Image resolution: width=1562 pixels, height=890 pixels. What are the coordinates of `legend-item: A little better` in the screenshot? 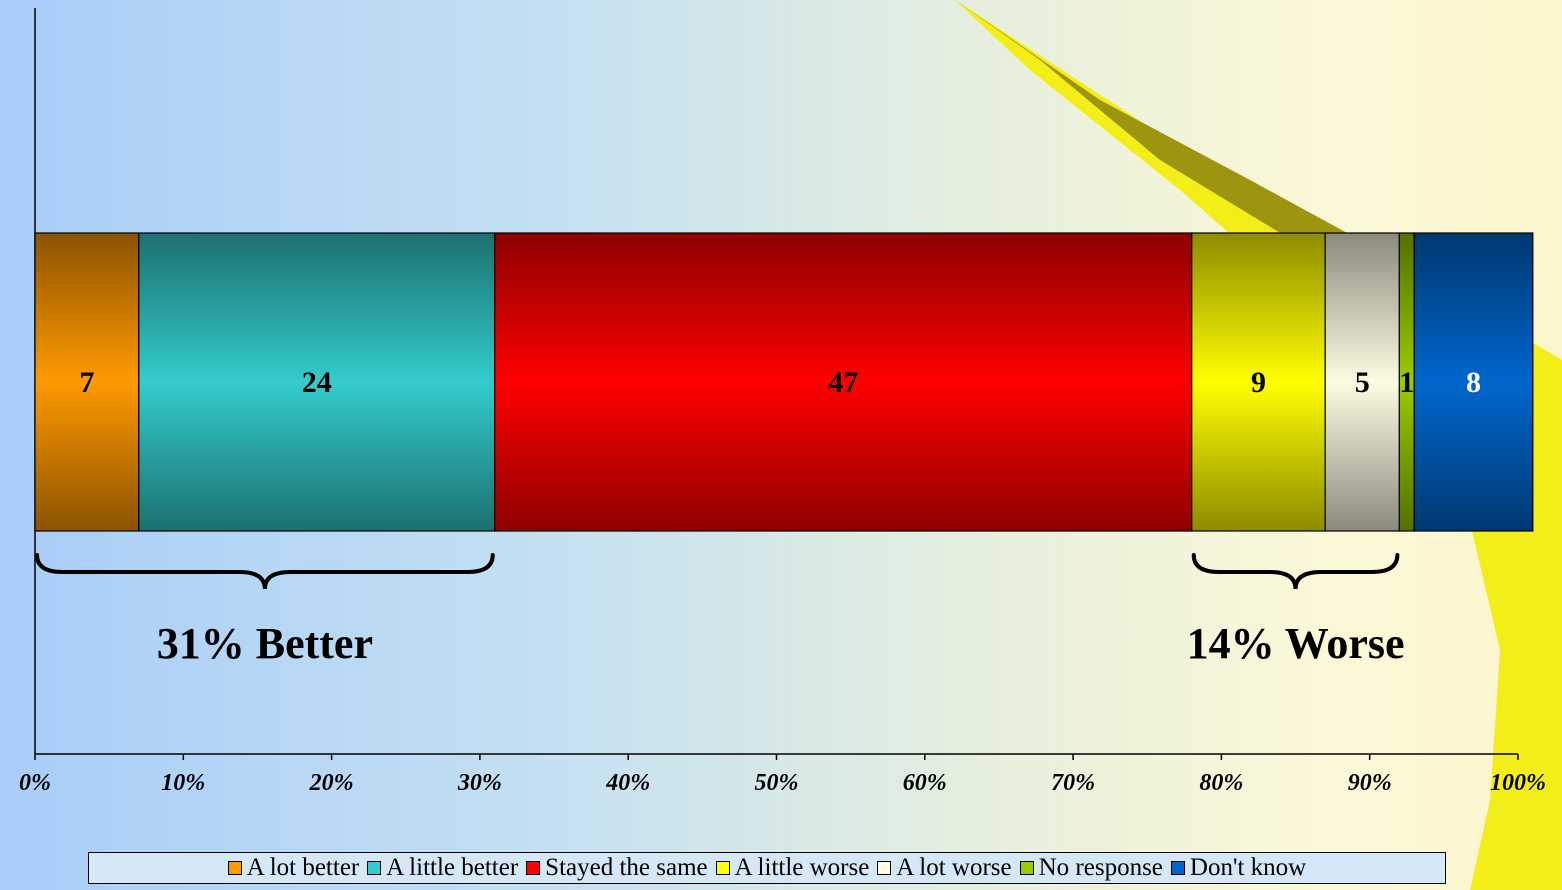 It's located at (442, 868).